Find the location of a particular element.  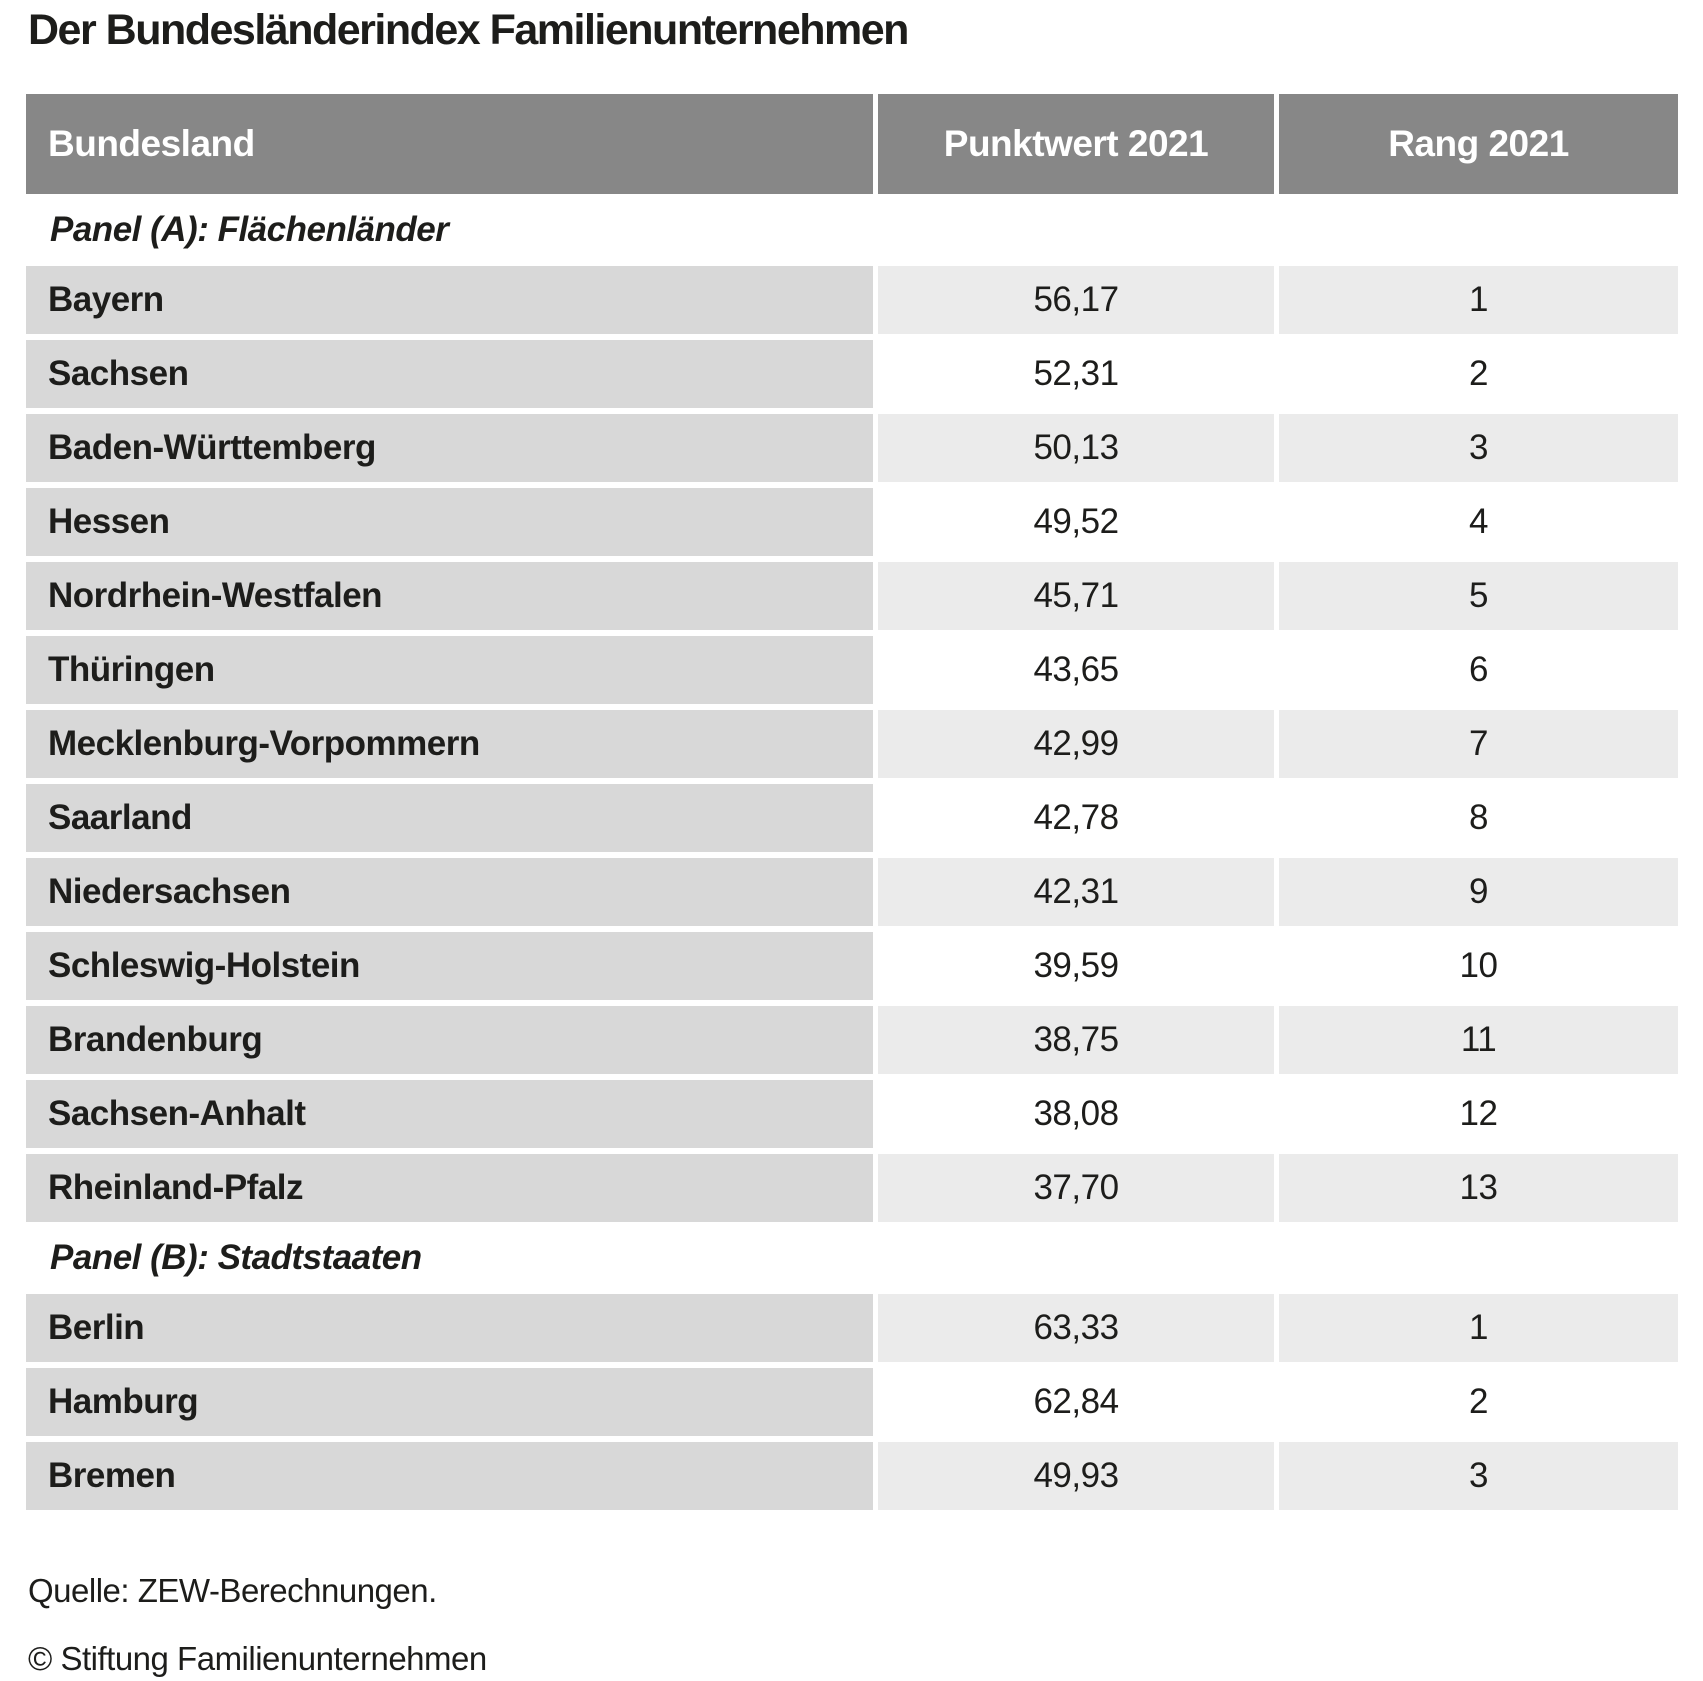

bundesland-cell: Rheinland-Pfalz is located at coordinates (449, 1188).